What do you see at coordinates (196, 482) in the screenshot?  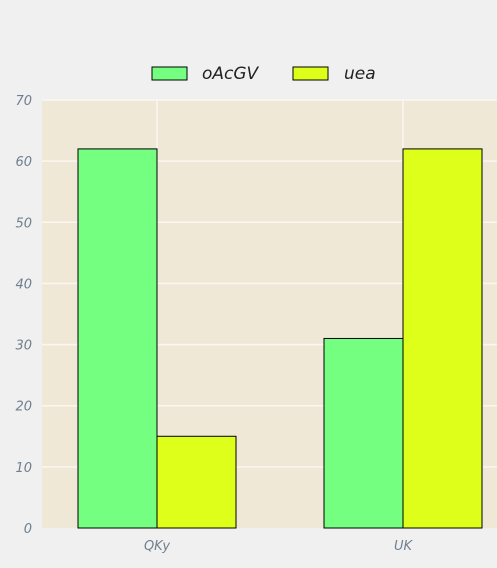 I see `bar-uea-QKy` at bounding box center [196, 482].